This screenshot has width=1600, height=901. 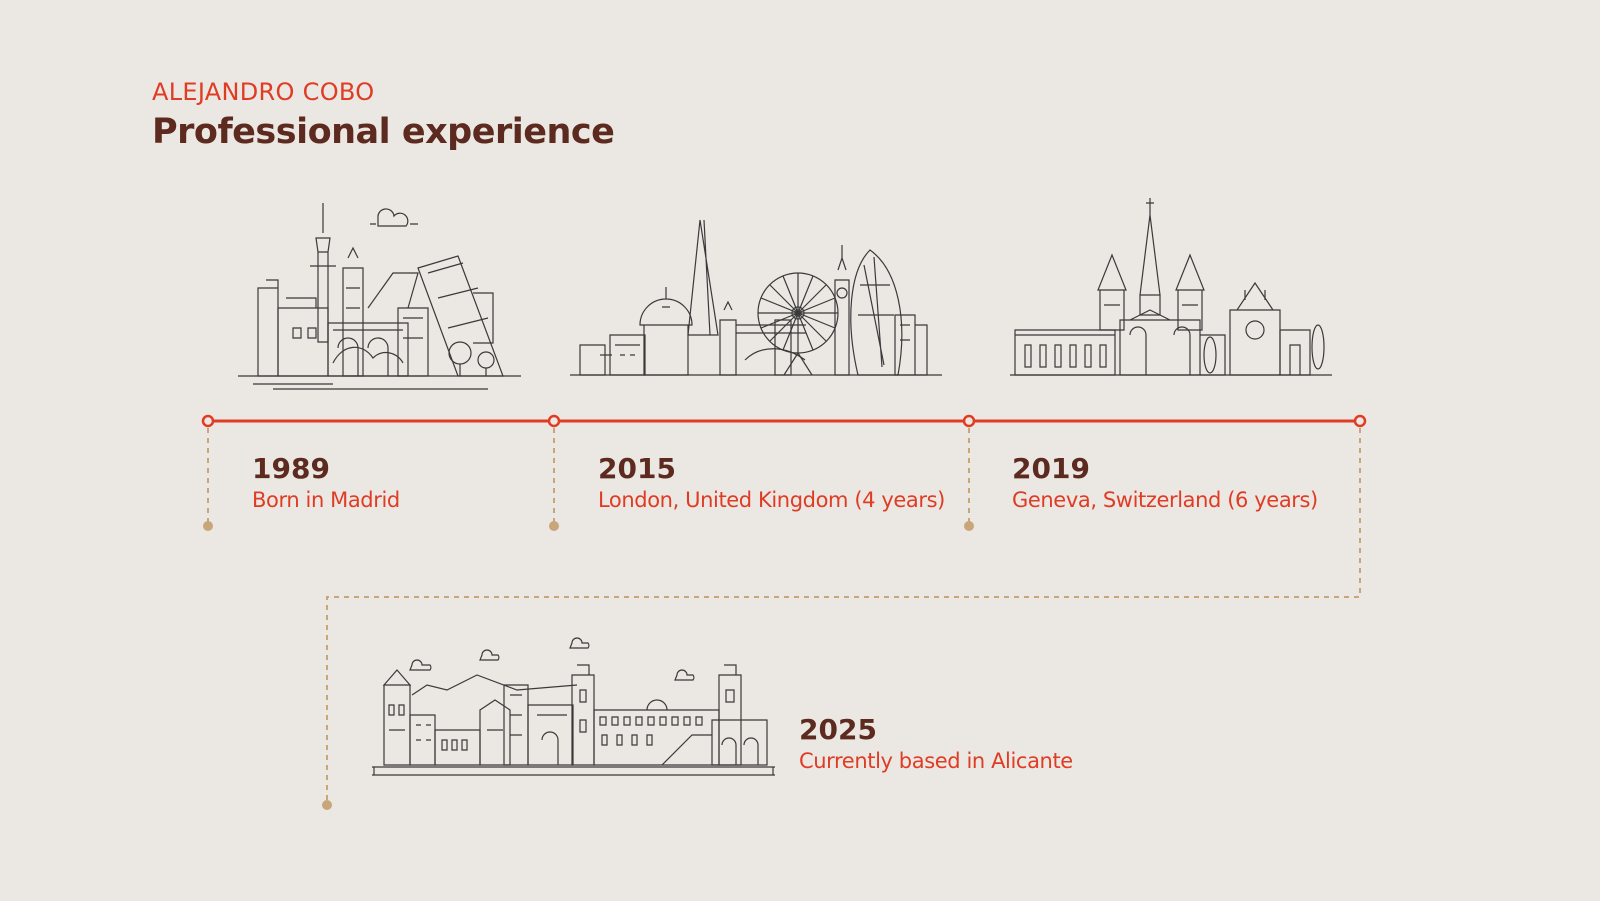 I want to click on timeline-year: 2015, so click(x=637, y=468).